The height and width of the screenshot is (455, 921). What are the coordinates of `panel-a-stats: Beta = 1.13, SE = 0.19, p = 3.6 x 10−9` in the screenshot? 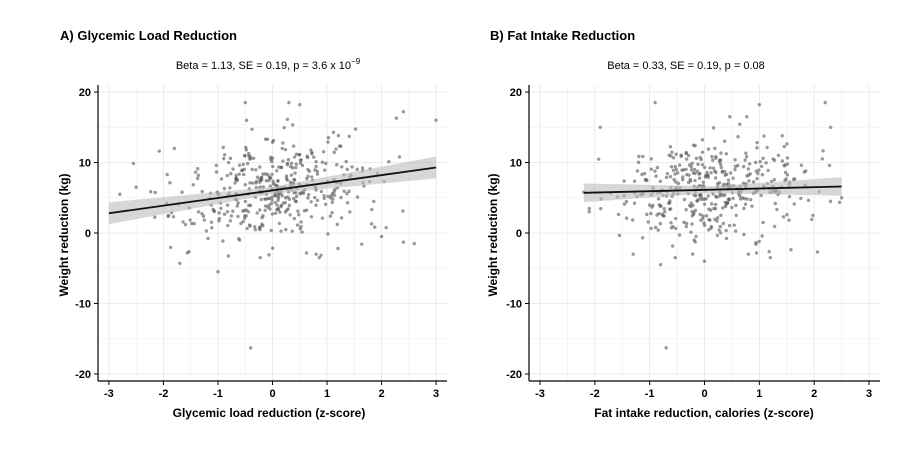 It's located at (268, 64).